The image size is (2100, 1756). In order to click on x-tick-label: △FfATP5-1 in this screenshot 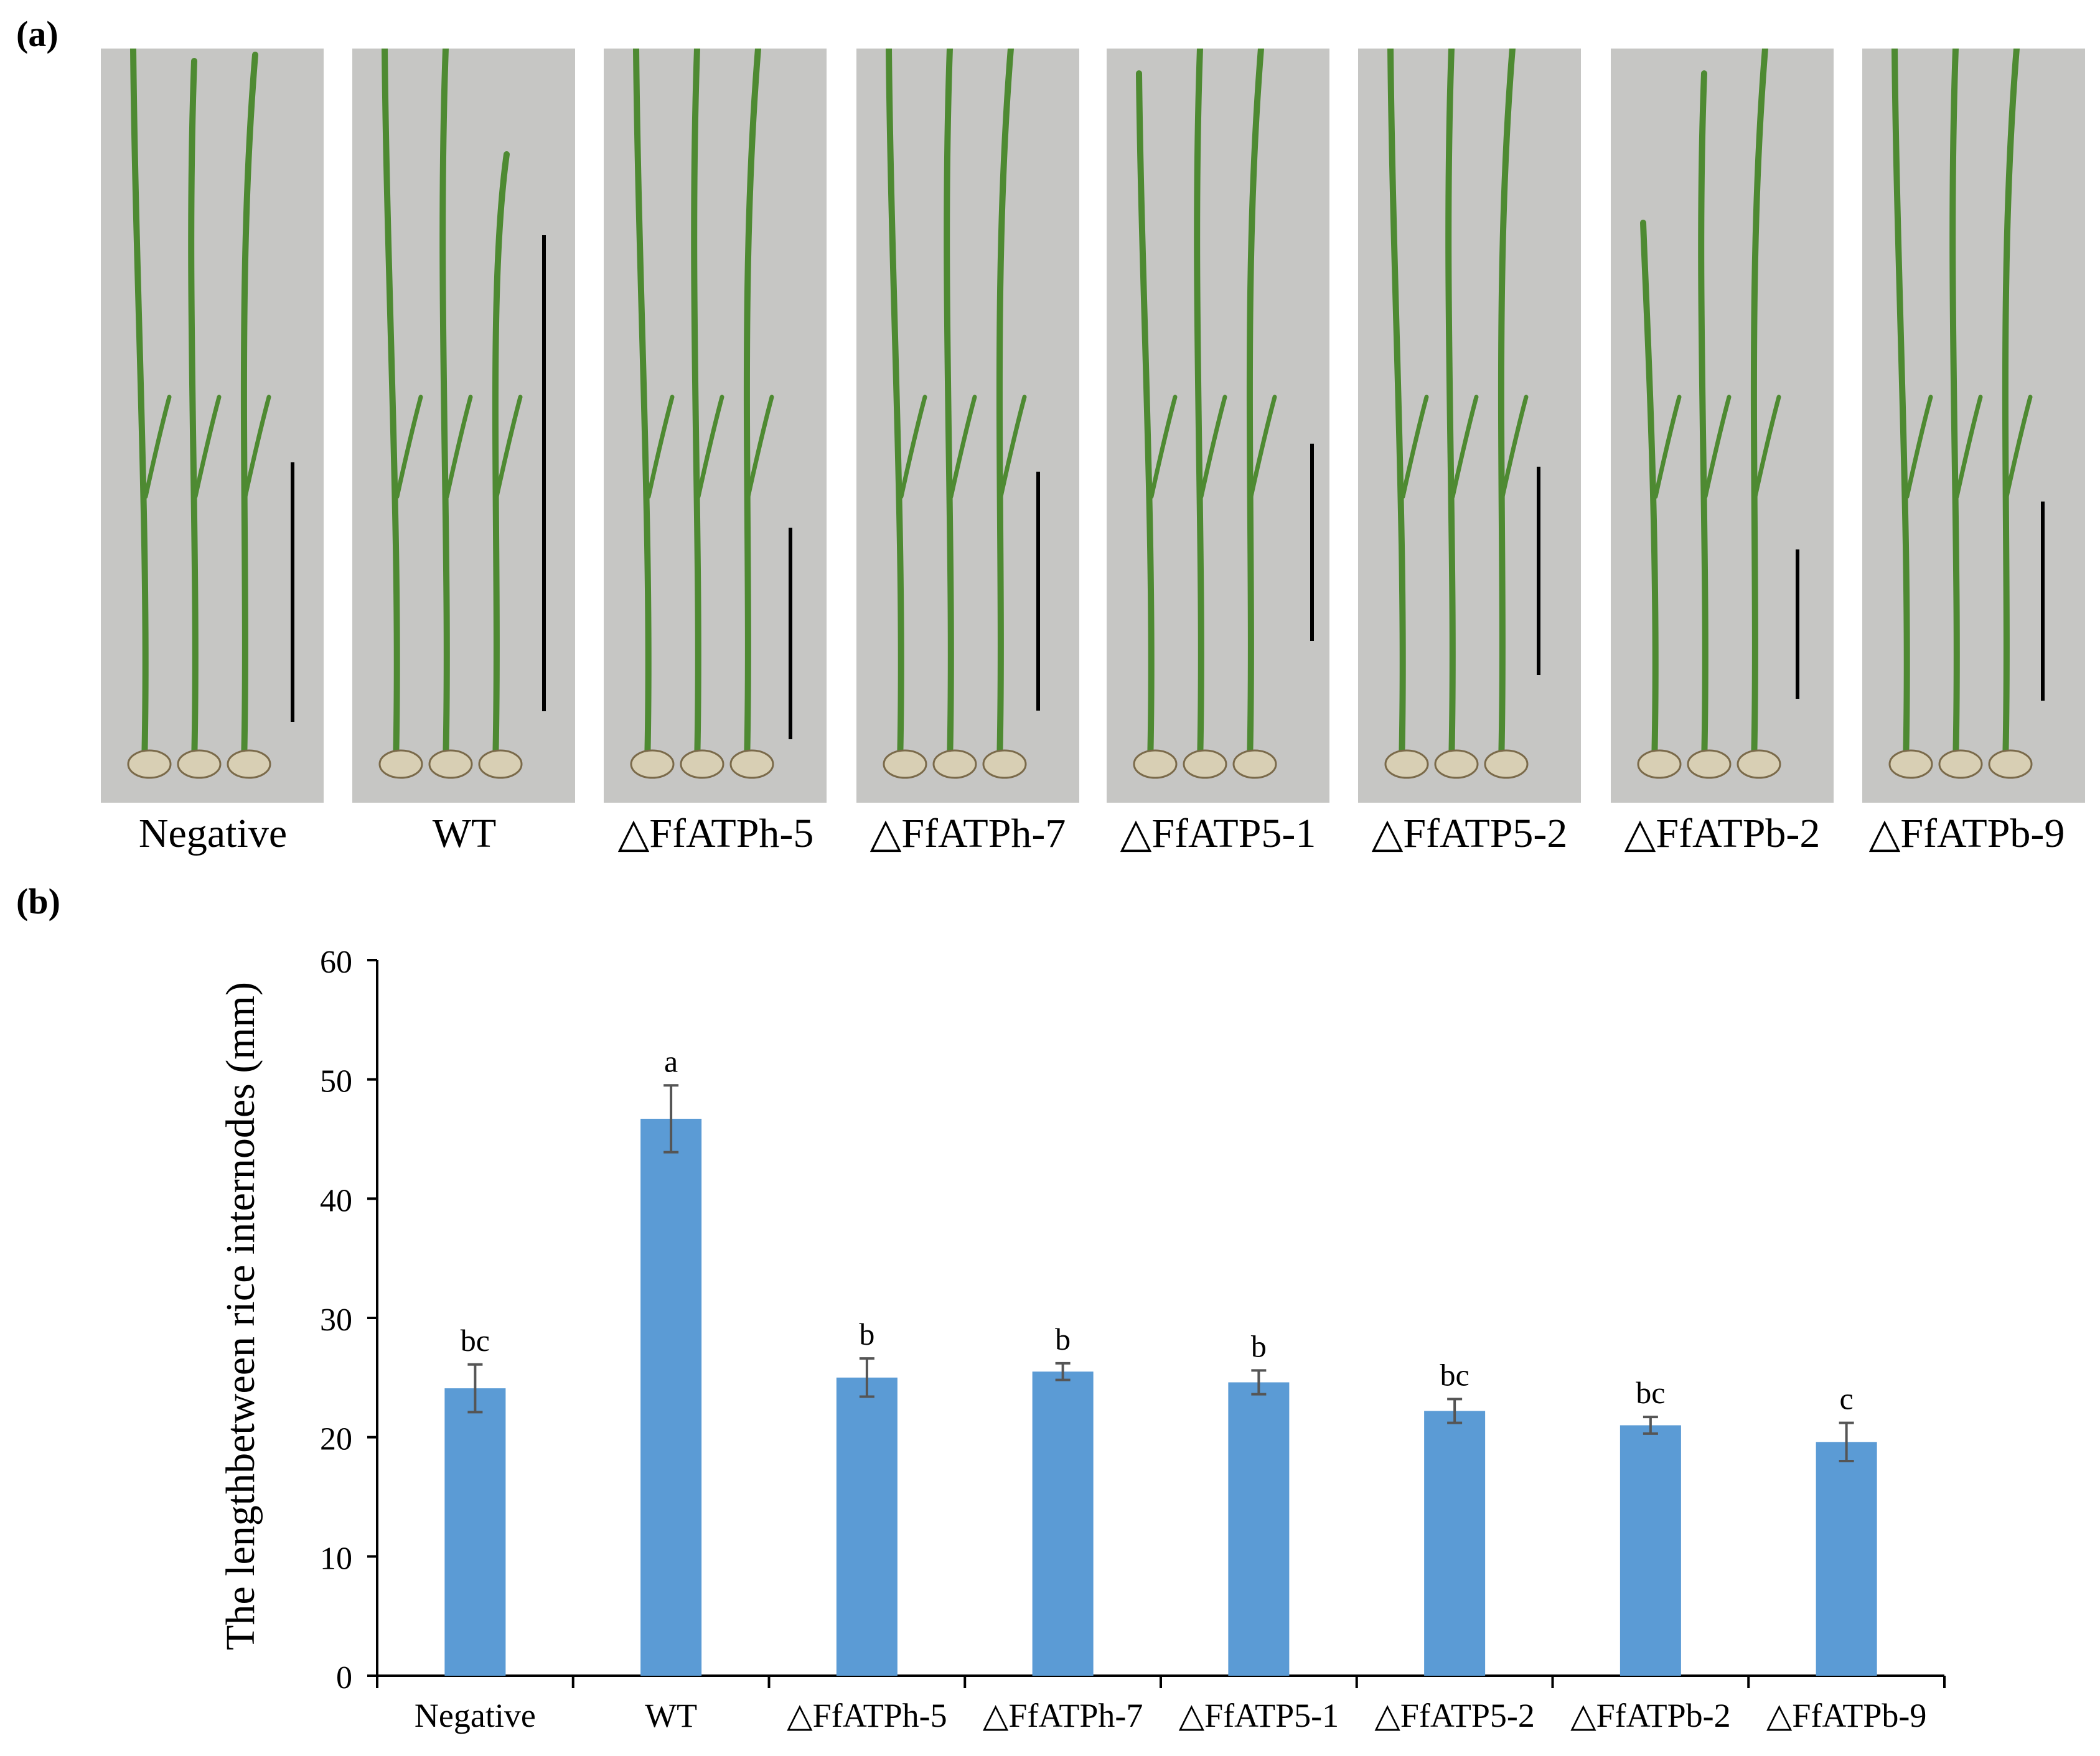, I will do `click(1259, 1716)`.